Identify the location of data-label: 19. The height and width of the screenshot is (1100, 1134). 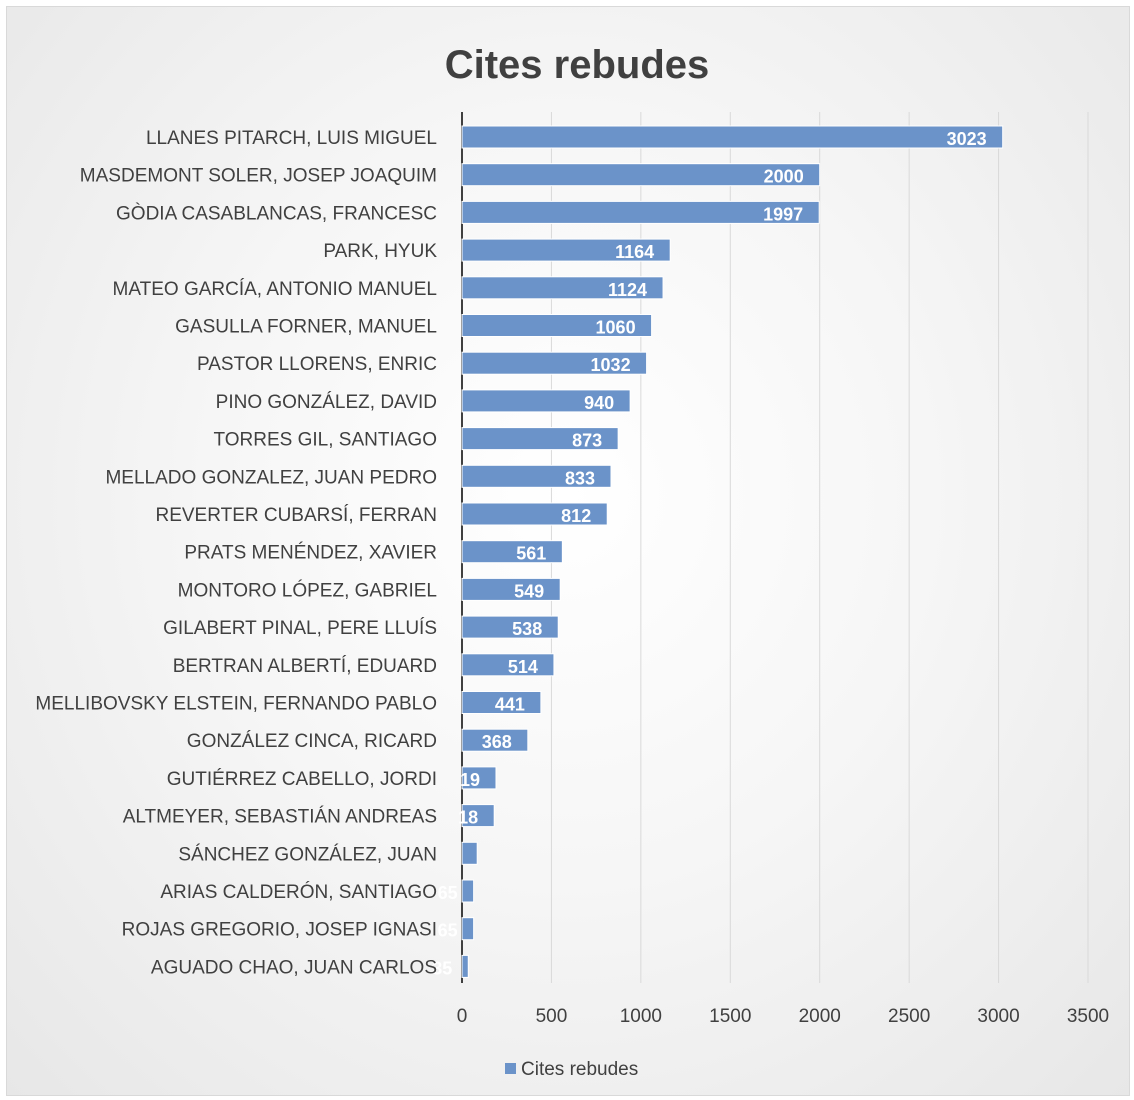
(470, 780).